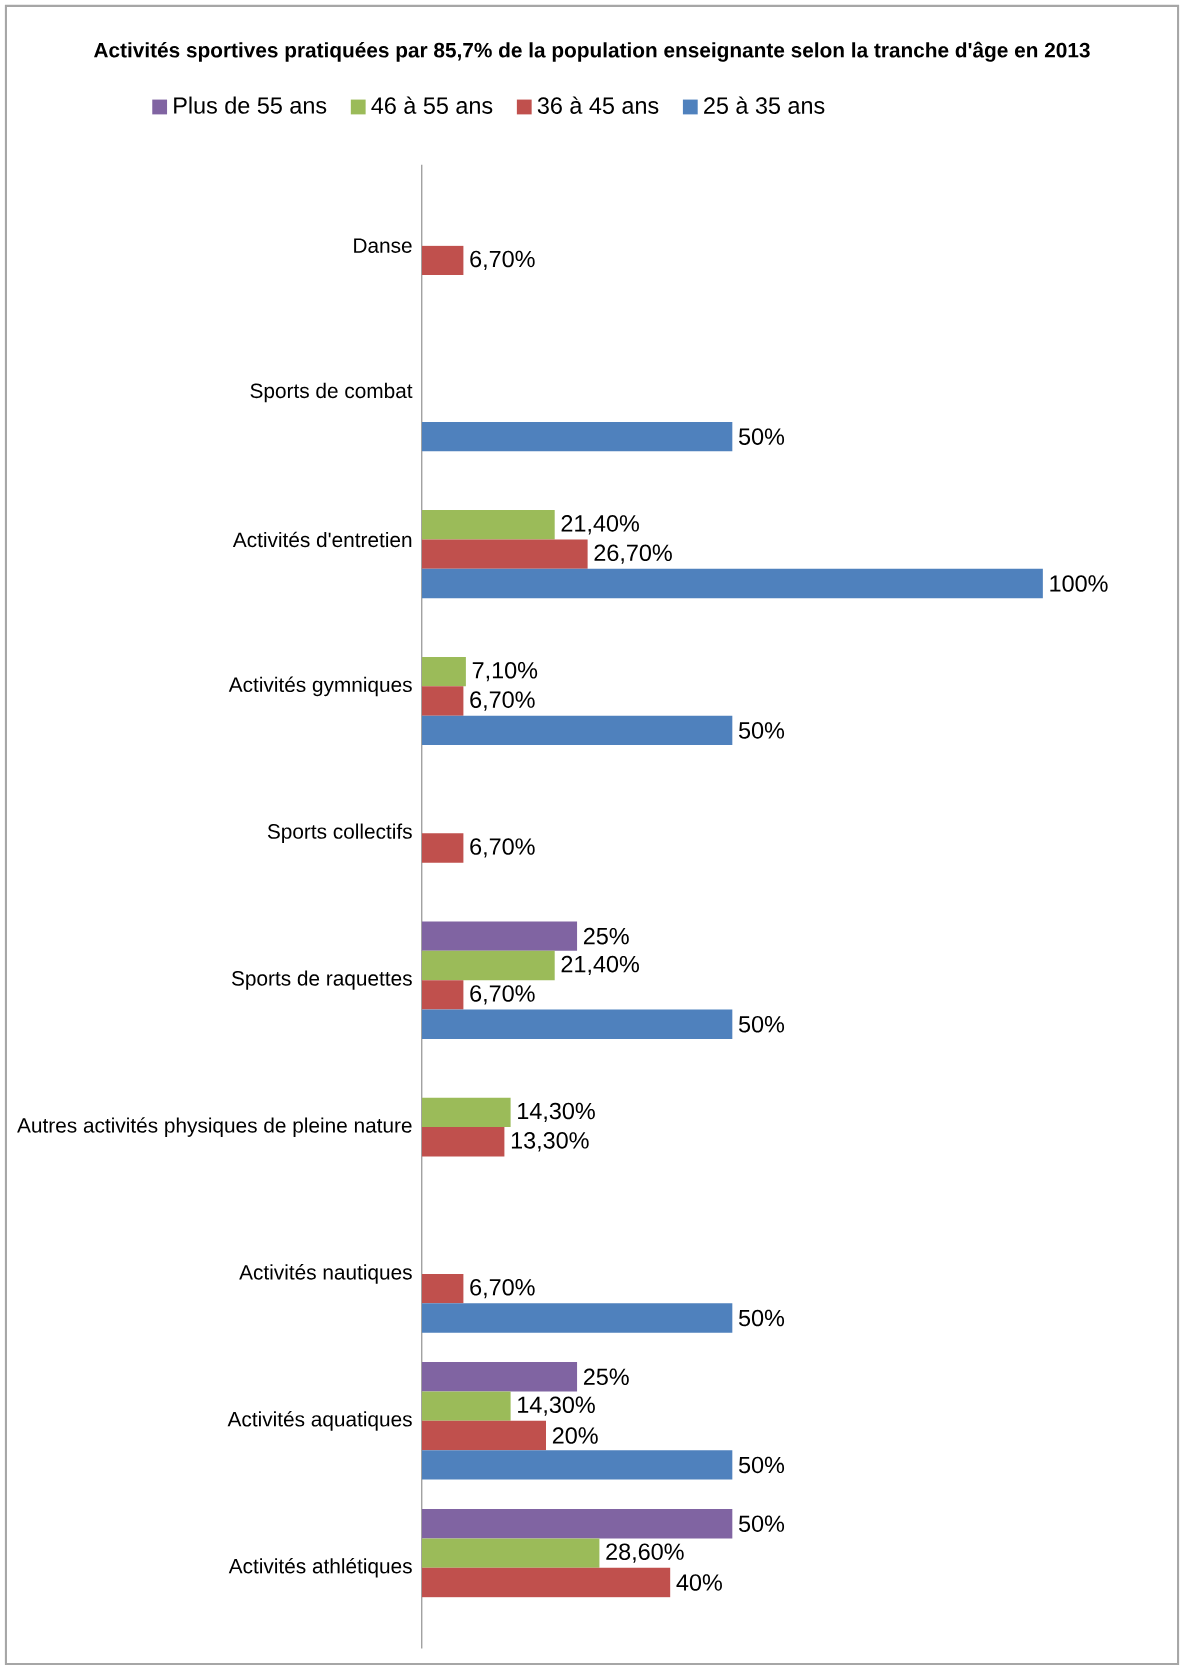 This screenshot has width=1184, height=1670. What do you see at coordinates (550, 1142) in the screenshot?
I see `data-label: 13,30%` at bounding box center [550, 1142].